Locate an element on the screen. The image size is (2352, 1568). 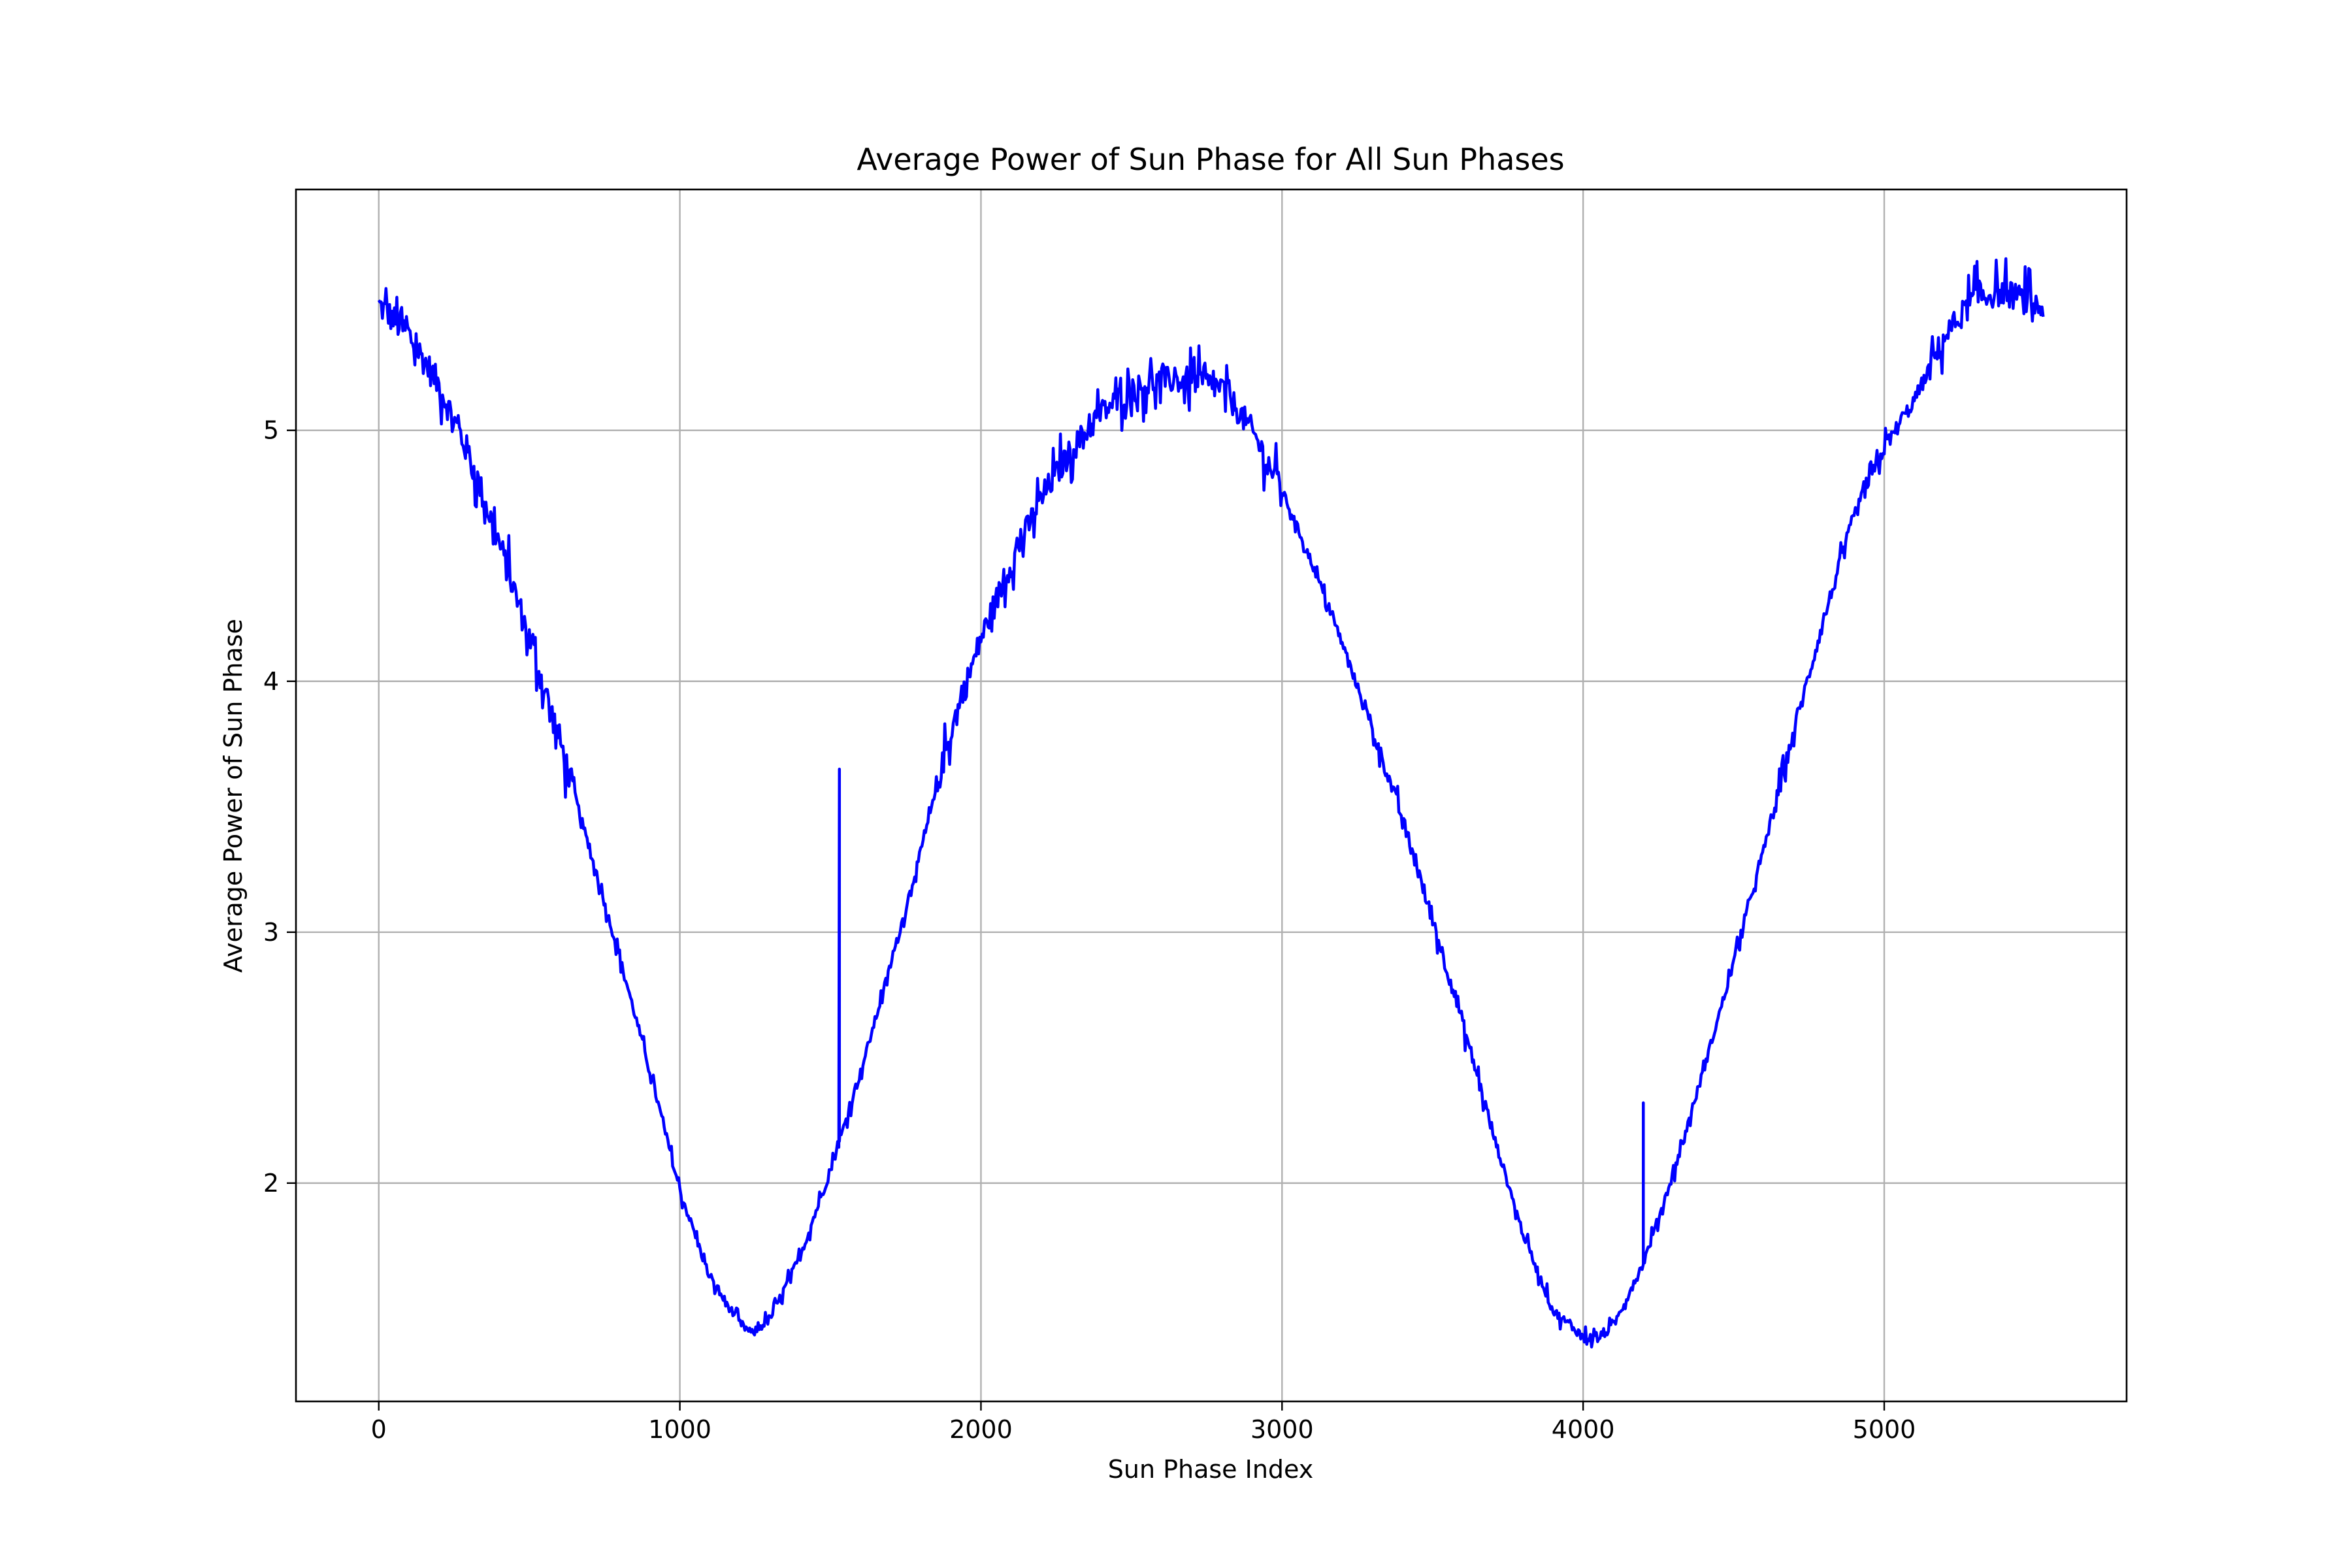
y-tick-label: 3 is located at coordinates (271, 932).